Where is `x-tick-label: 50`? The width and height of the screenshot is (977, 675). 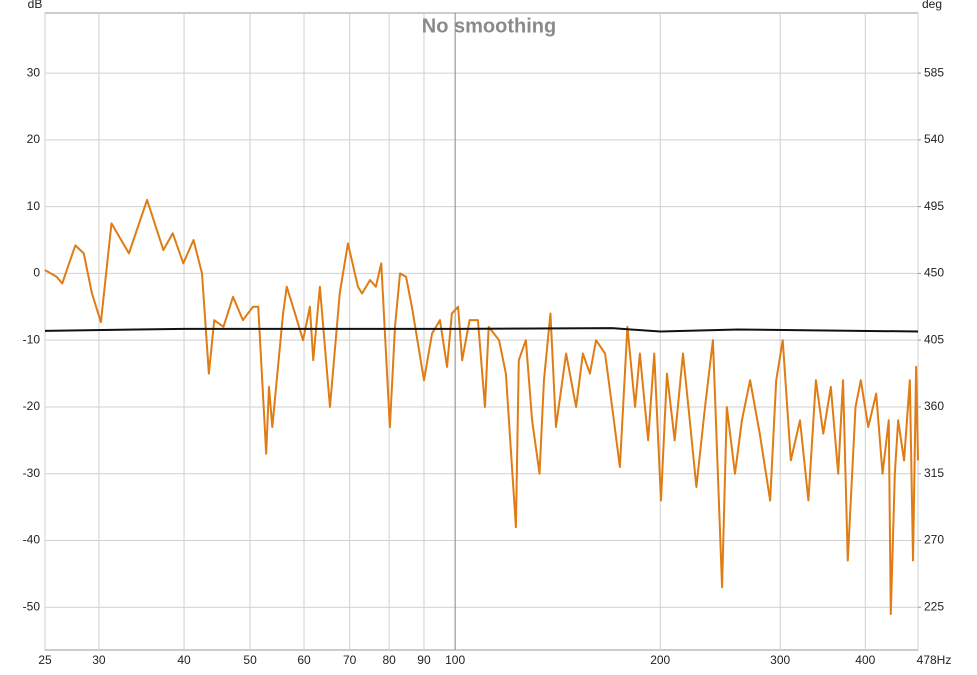
x-tick-label: 50 is located at coordinates (250, 660).